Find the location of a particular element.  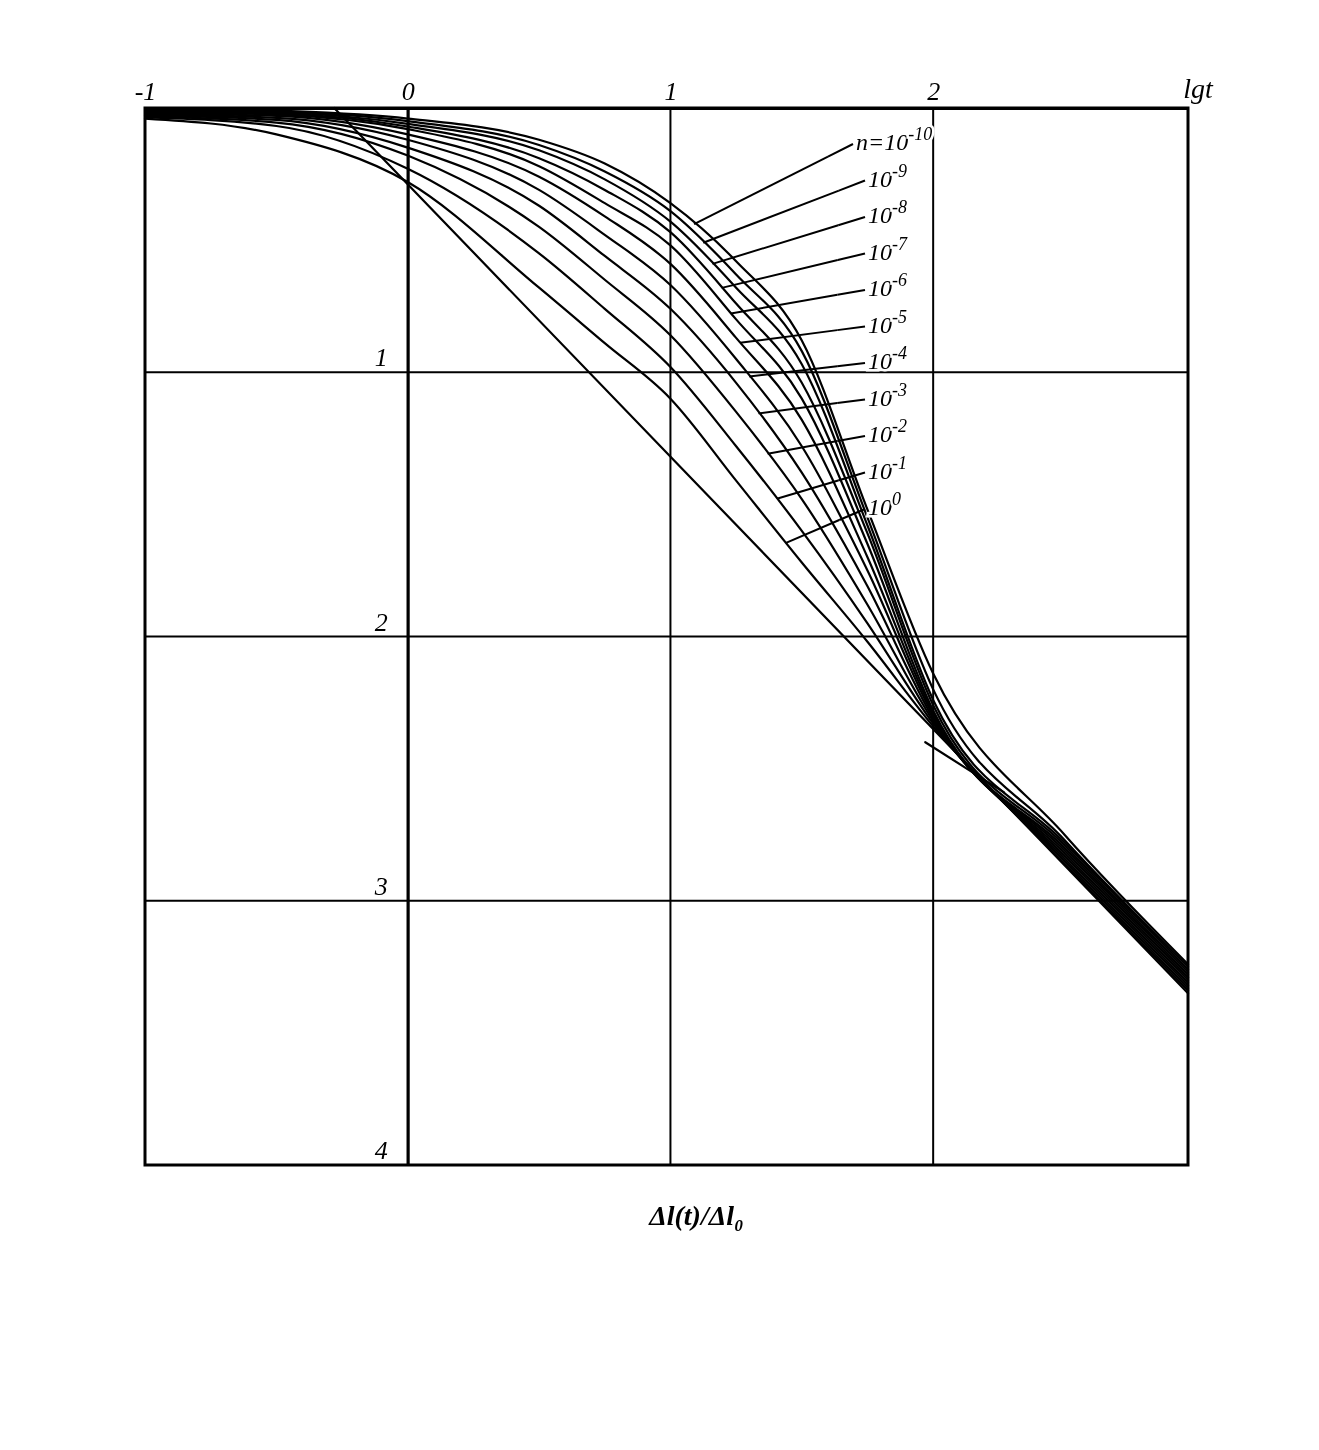

x-tick-label: 1 is located at coordinates (671, 91).